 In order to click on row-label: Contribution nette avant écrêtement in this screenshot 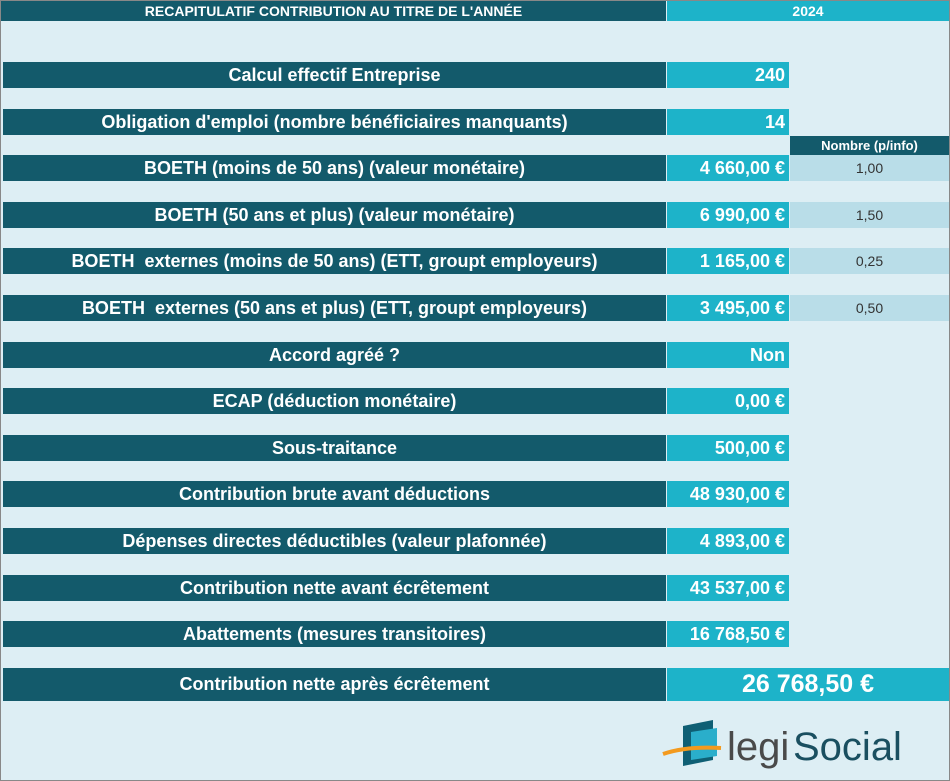, I will do `click(334, 588)`.